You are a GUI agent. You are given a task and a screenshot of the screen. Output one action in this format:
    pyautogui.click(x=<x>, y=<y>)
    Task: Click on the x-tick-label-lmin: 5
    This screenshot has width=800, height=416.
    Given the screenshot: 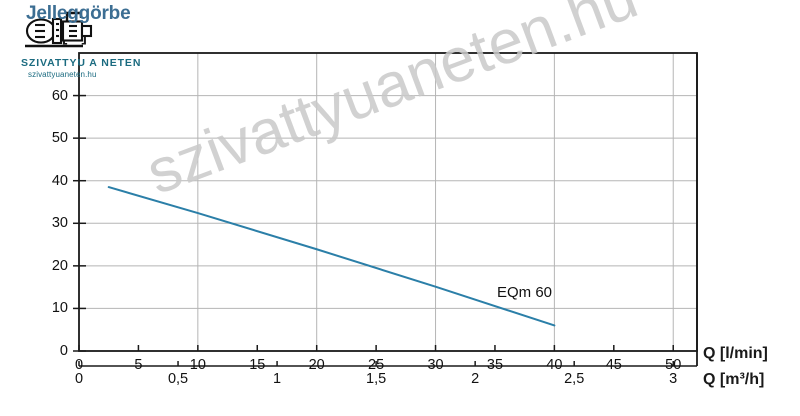 What is the action you would take?
    pyautogui.click(x=138, y=365)
    